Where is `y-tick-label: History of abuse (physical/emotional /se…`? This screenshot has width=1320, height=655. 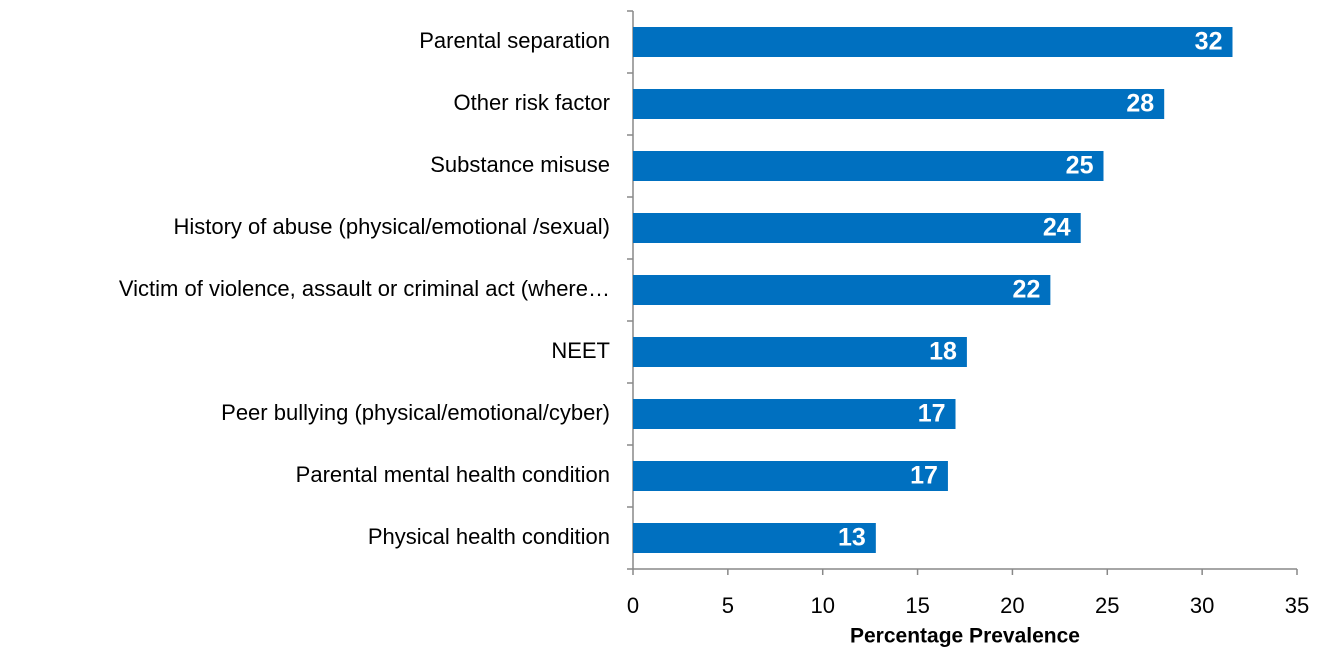 y-tick-label: History of abuse (physical/emotional /se… is located at coordinates (391, 226).